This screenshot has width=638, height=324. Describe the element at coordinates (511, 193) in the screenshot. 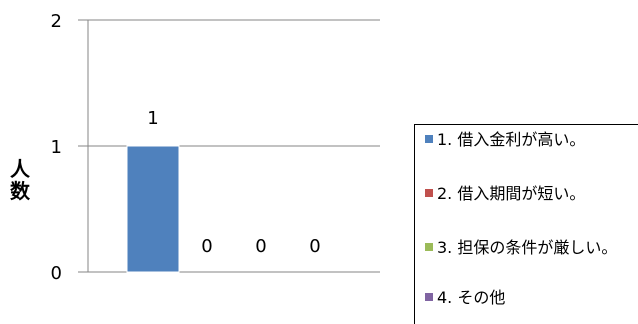

I see `legend-label-2: 2. 借入期間が短い。` at that location.